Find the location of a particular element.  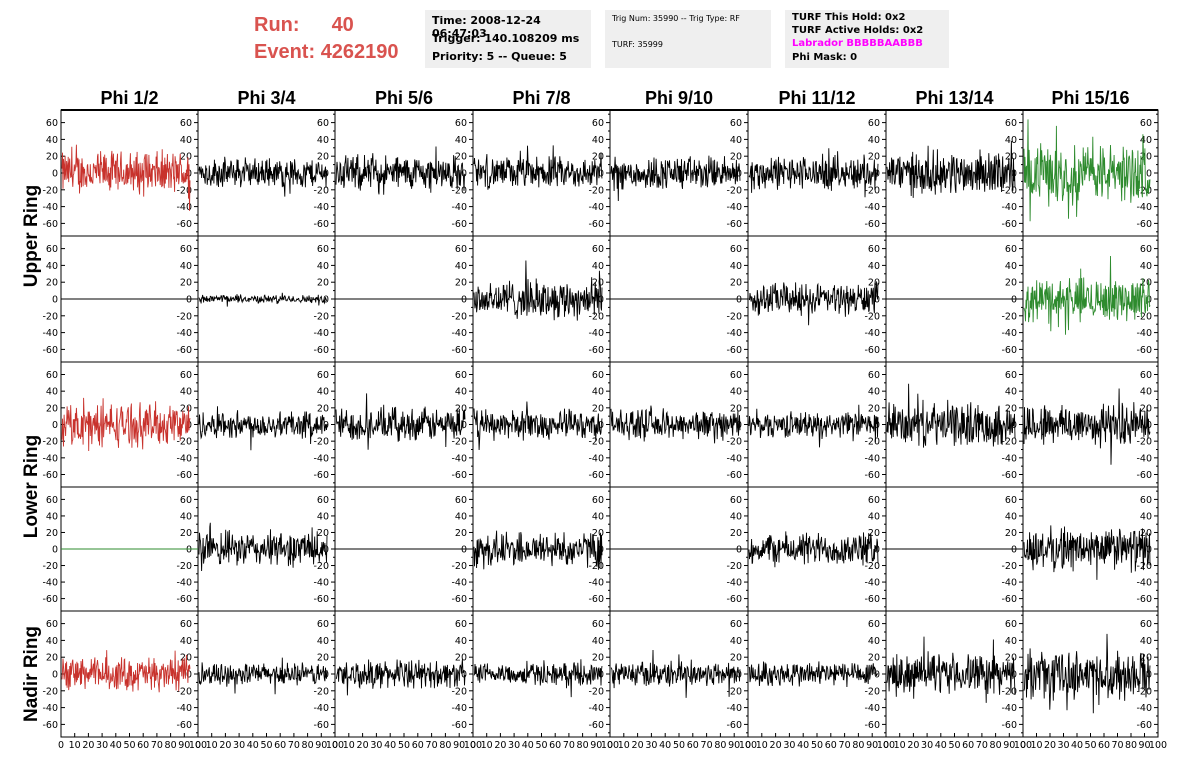

trigger-text: Trigger: 140.108209 ms is located at coordinates (506, 38).